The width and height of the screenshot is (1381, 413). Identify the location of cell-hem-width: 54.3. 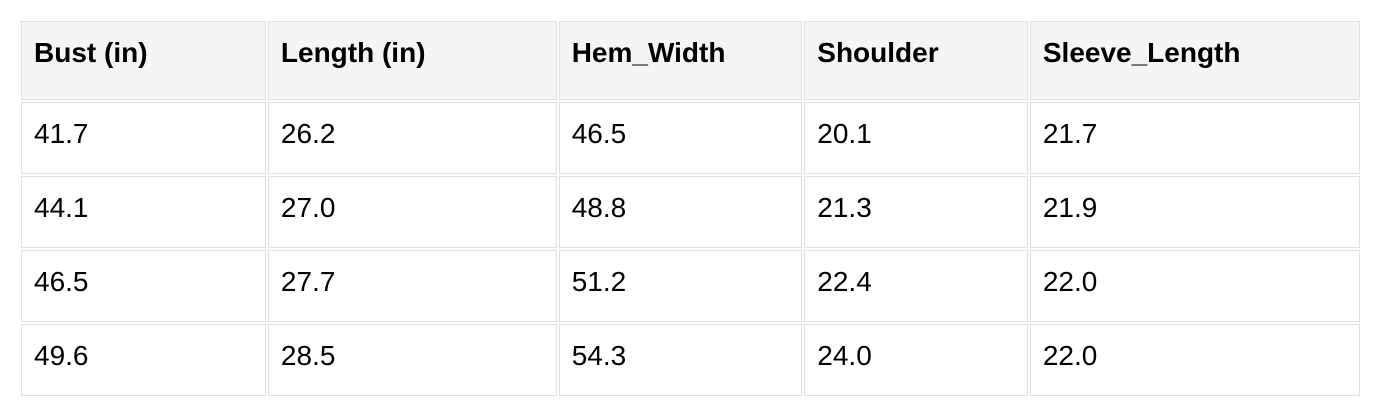
(680, 360).